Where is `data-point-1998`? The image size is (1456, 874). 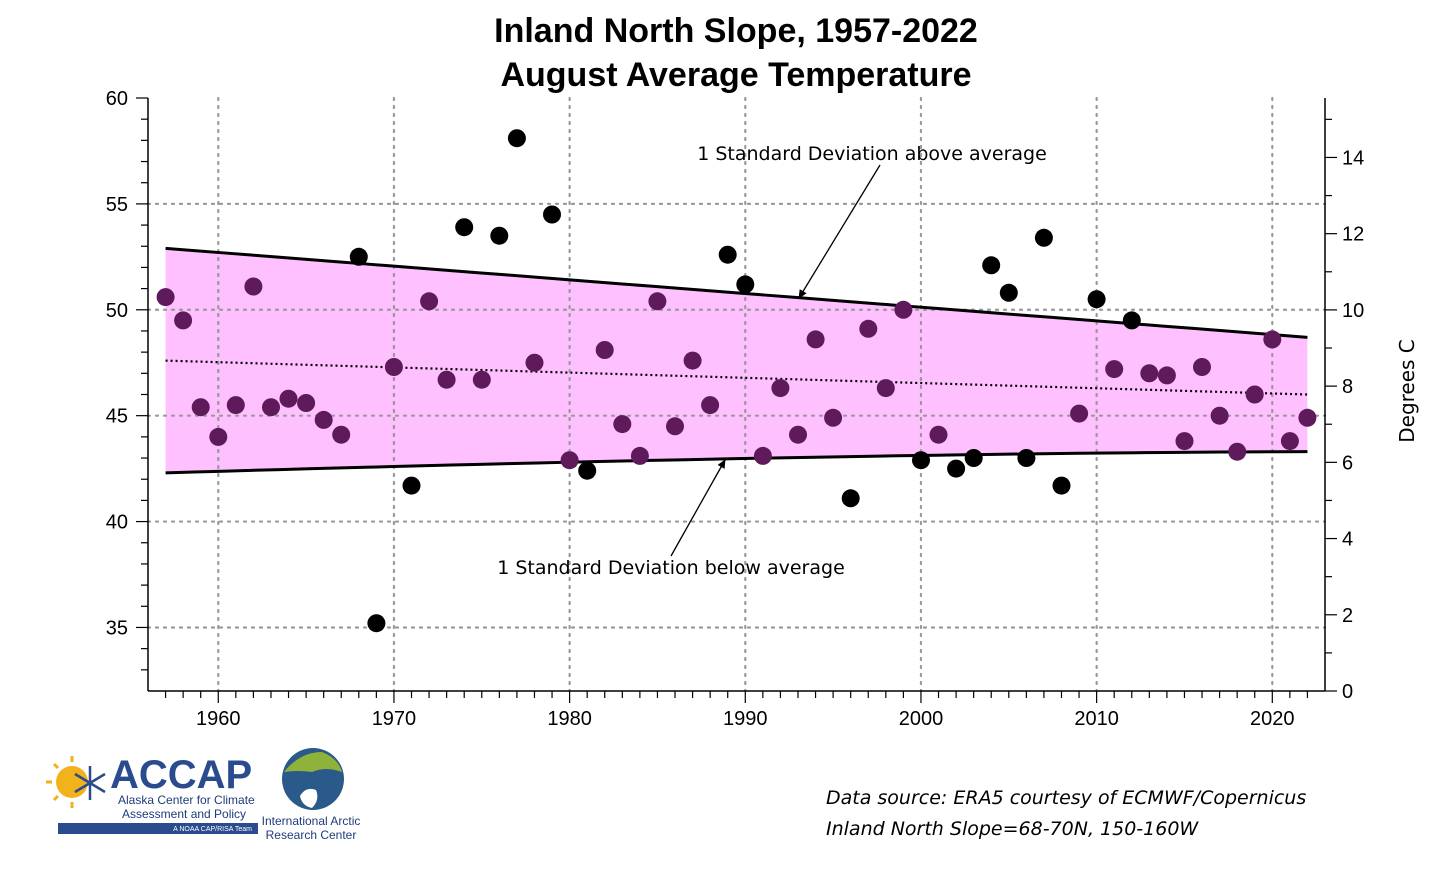 data-point-1998 is located at coordinates (885, 388).